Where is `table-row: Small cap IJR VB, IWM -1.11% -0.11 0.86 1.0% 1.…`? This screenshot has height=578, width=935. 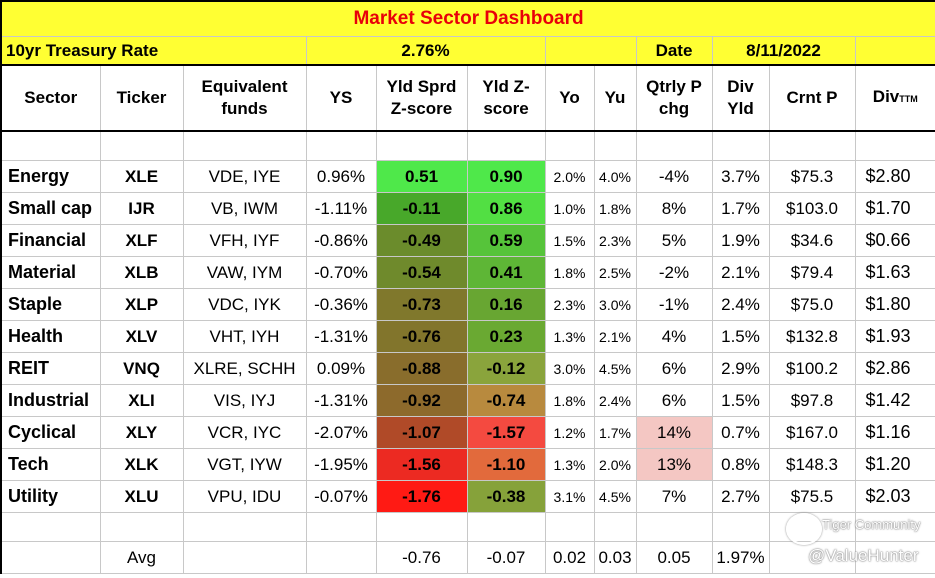 table-row: Small cap IJR VB, IWM -1.11% -0.11 0.86 1.0% 1.… is located at coordinates (467, 208).